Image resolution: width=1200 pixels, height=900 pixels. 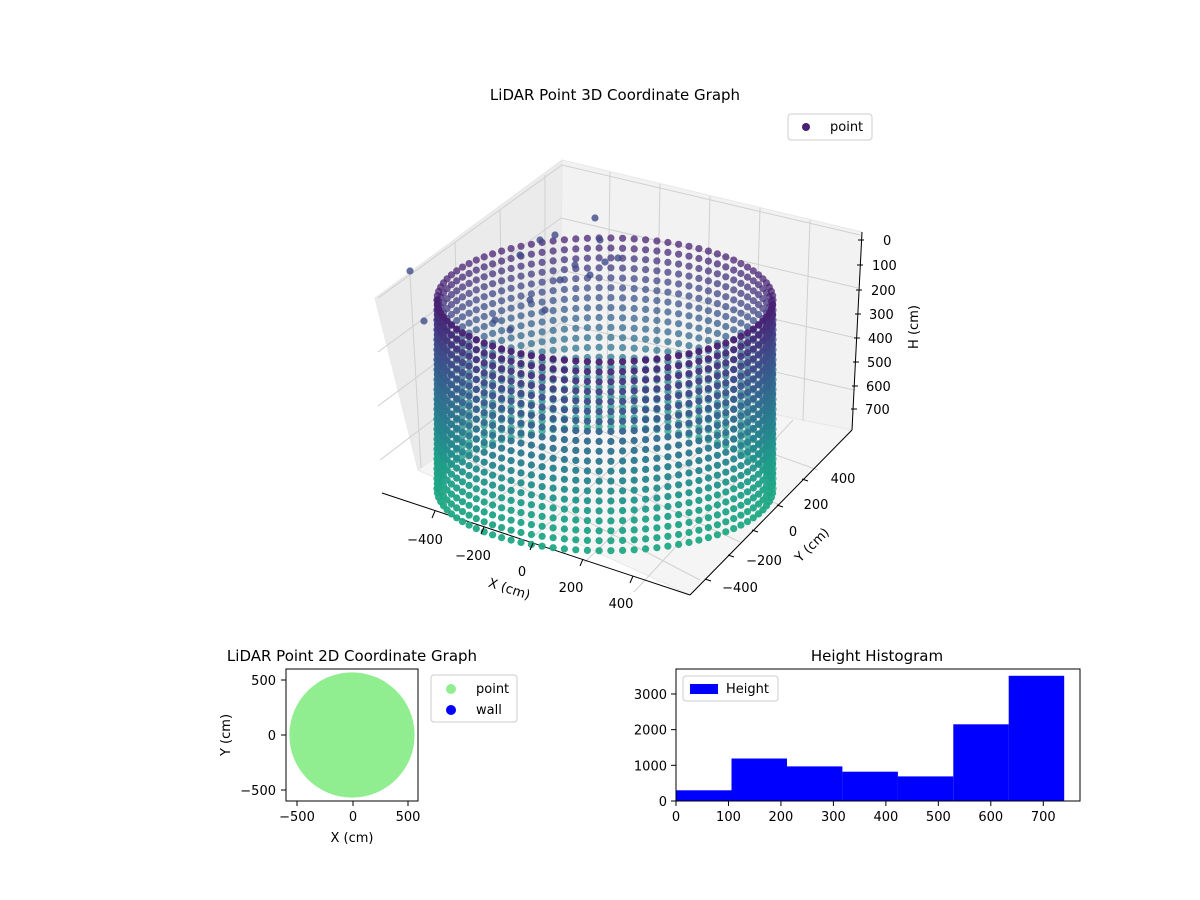 I want to click on legend-marker-wall, so click(x=451, y=710).